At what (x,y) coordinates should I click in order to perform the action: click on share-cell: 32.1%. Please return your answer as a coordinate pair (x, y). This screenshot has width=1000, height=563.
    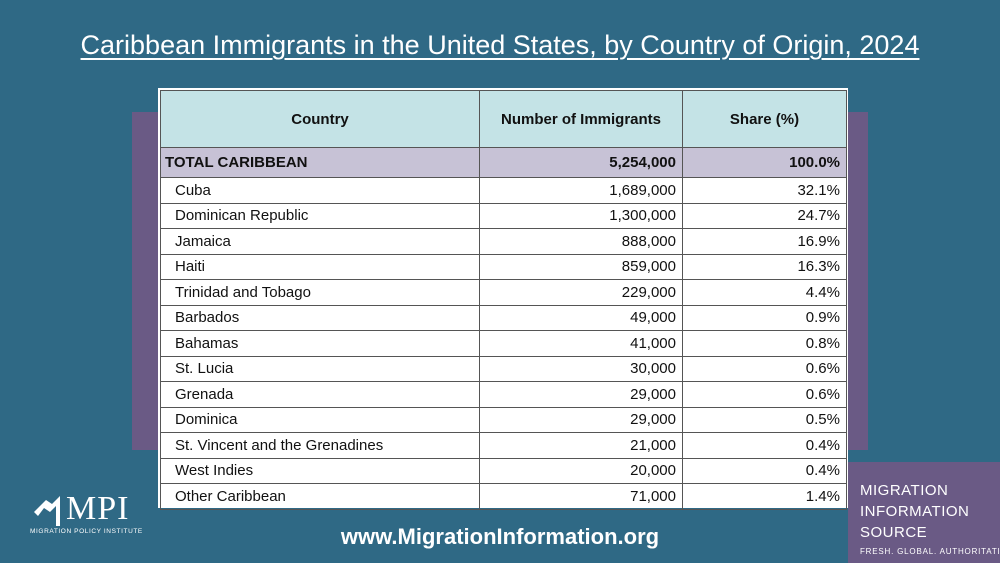
    Looking at the image, I should click on (764, 190).